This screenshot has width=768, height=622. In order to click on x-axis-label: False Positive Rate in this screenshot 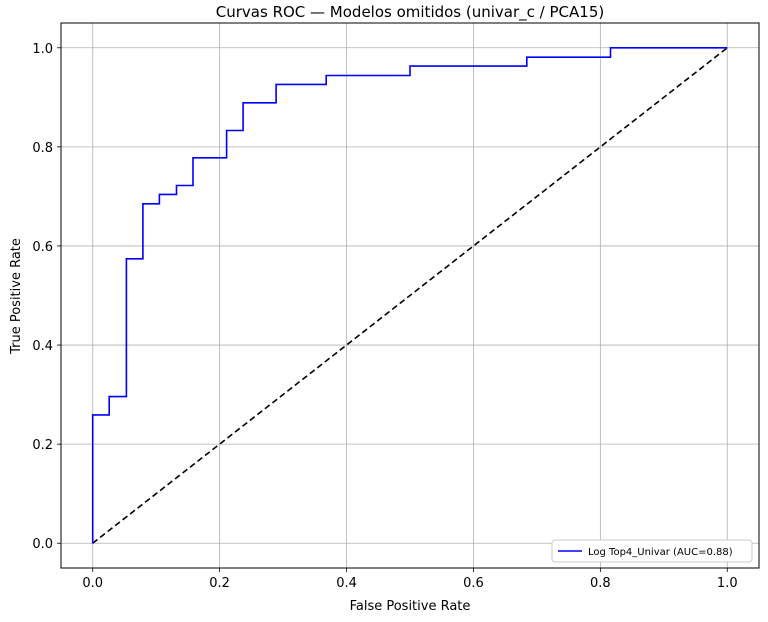, I will do `click(410, 606)`.